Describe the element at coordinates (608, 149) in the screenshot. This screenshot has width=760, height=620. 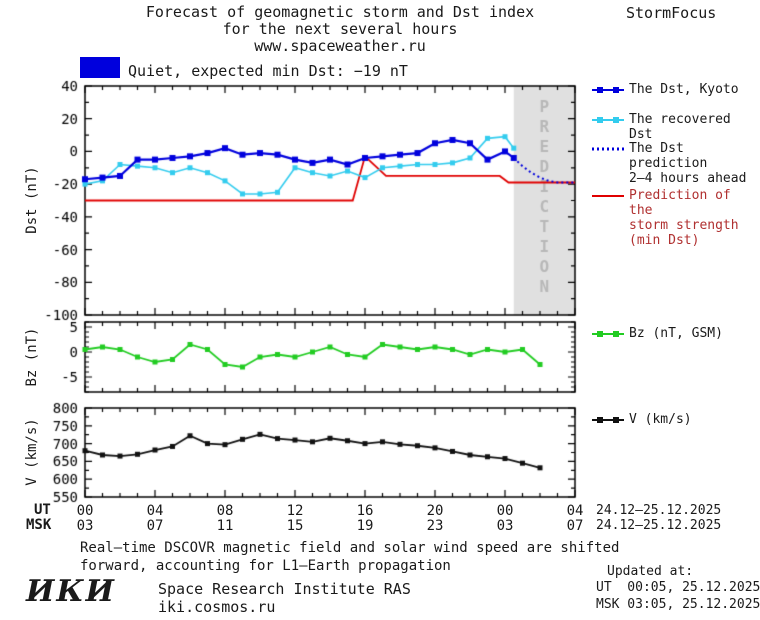
I see `dst-prediction-marker-icon` at that location.